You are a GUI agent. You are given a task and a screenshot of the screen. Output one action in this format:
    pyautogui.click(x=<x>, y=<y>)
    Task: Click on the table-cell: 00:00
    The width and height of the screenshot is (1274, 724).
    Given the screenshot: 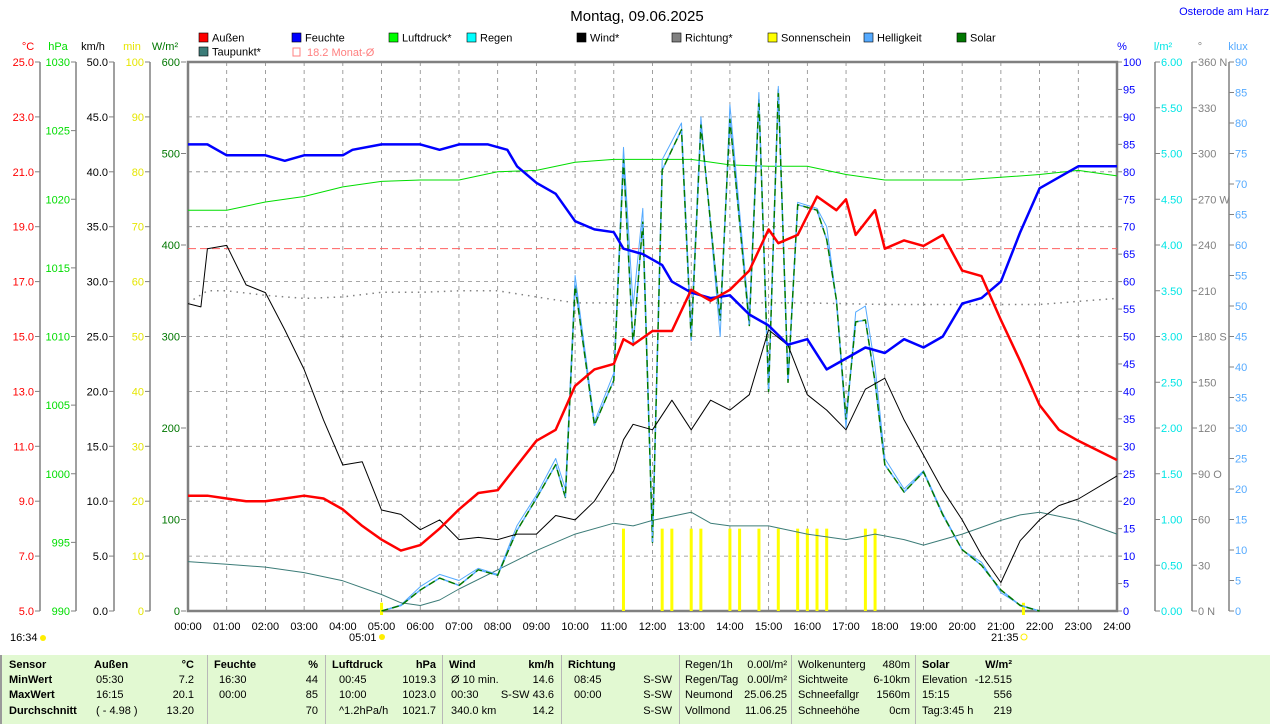 What is the action you would take?
    pyautogui.click(x=233, y=695)
    